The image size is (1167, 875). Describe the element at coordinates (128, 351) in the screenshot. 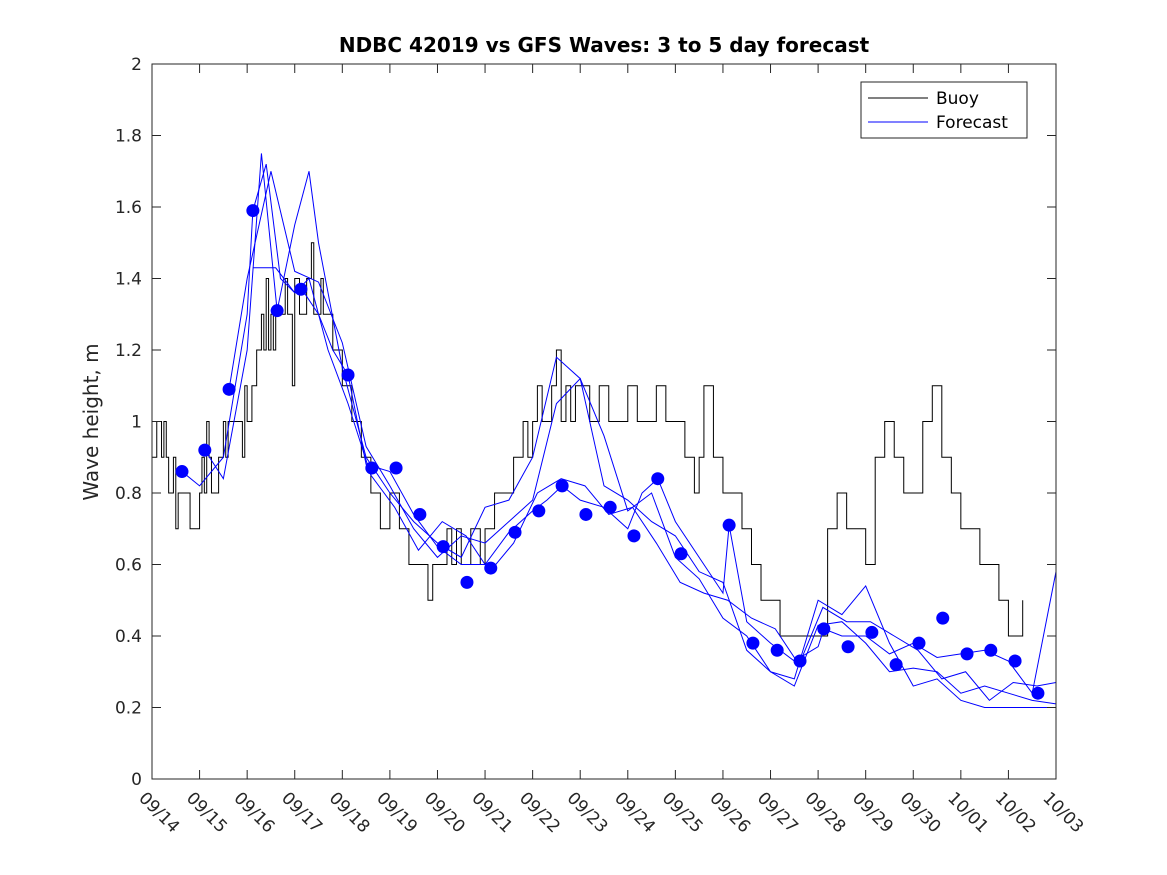

I see `y-tick-label: 1.2` at that location.